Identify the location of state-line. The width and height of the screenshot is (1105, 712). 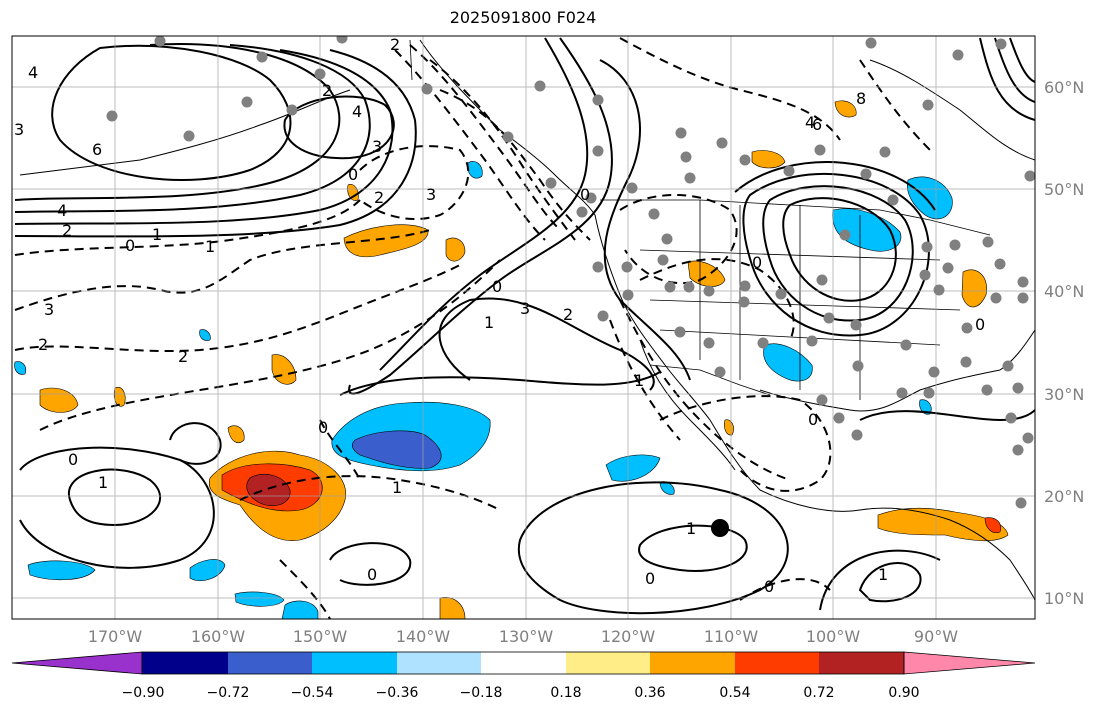
(800, 337).